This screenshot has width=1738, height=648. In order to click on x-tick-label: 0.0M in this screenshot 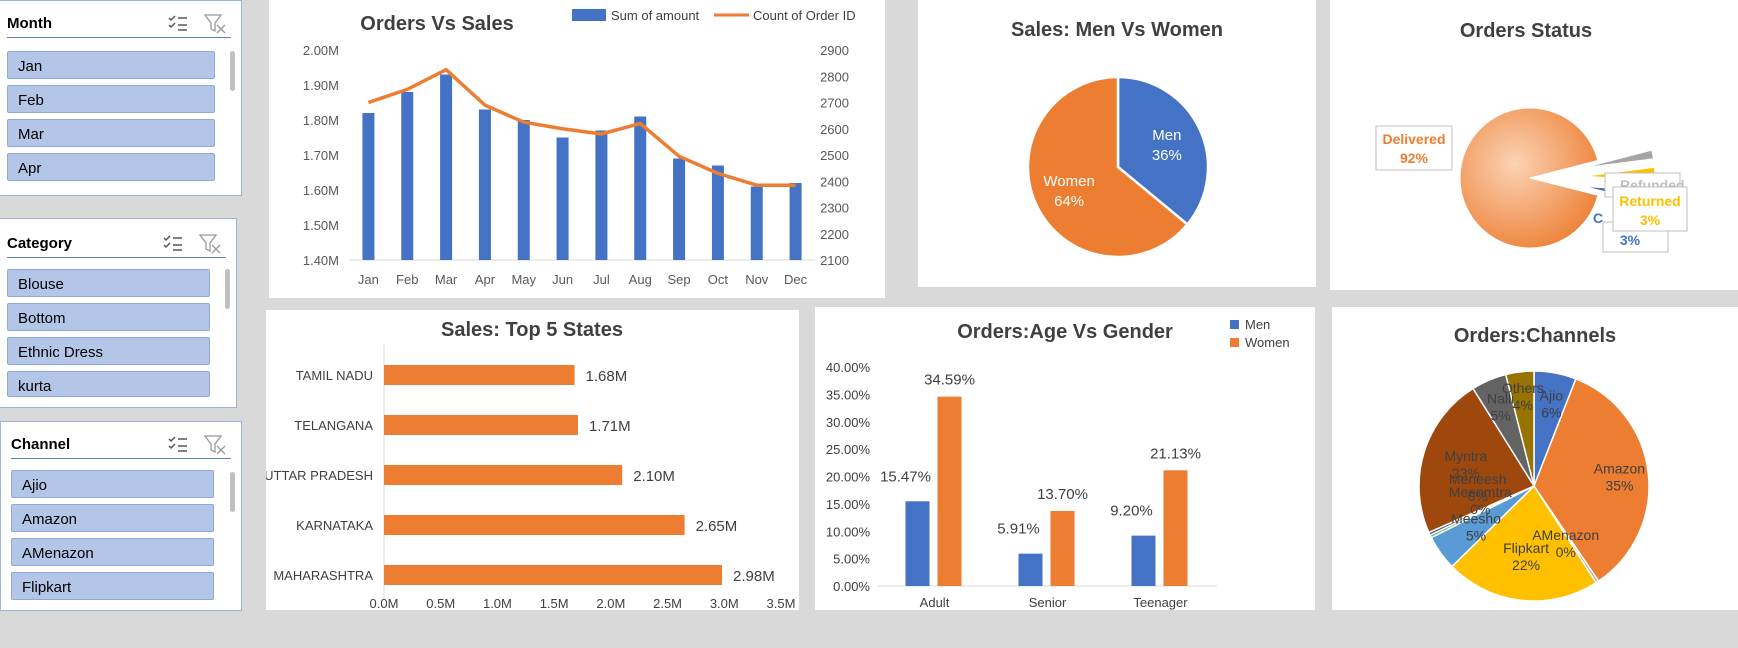, I will do `click(384, 603)`.